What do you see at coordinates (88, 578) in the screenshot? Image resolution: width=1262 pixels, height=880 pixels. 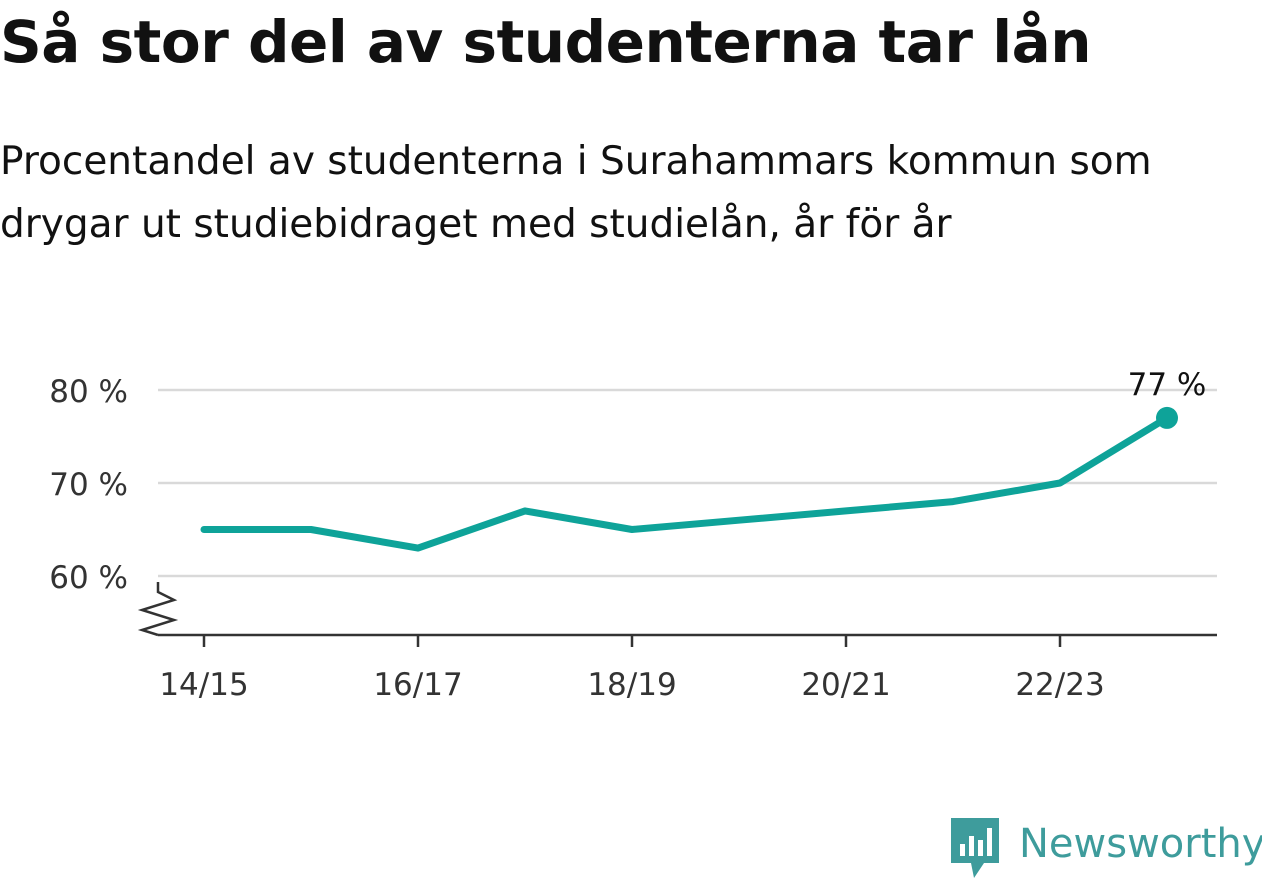 I see `y-tick-label: 60 %` at bounding box center [88, 578].